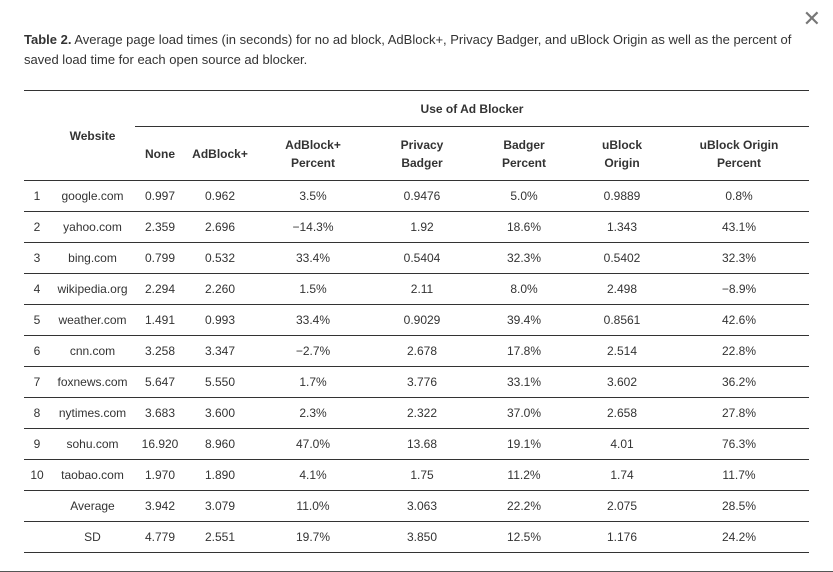 The height and width of the screenshot is (572, 833). I want to click on website-cell: weather.com, so click(92, 320).